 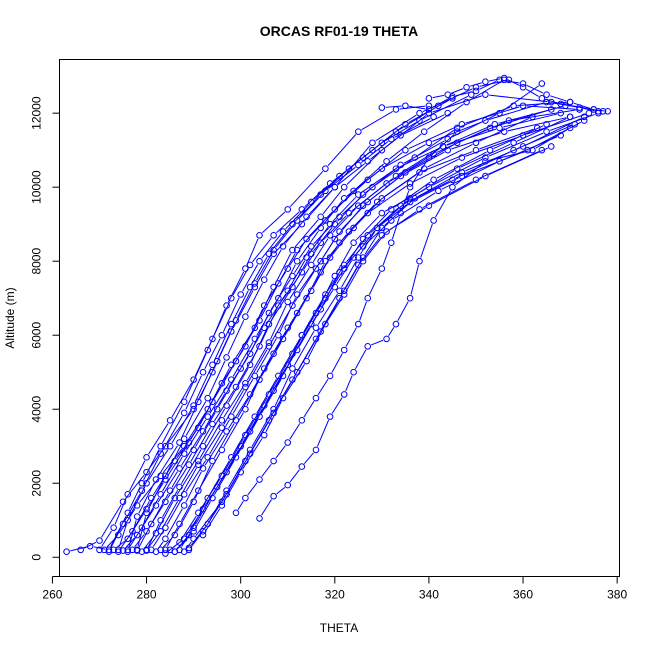 I want to click on x-tick-label: 280, so click(x=147, y=595).